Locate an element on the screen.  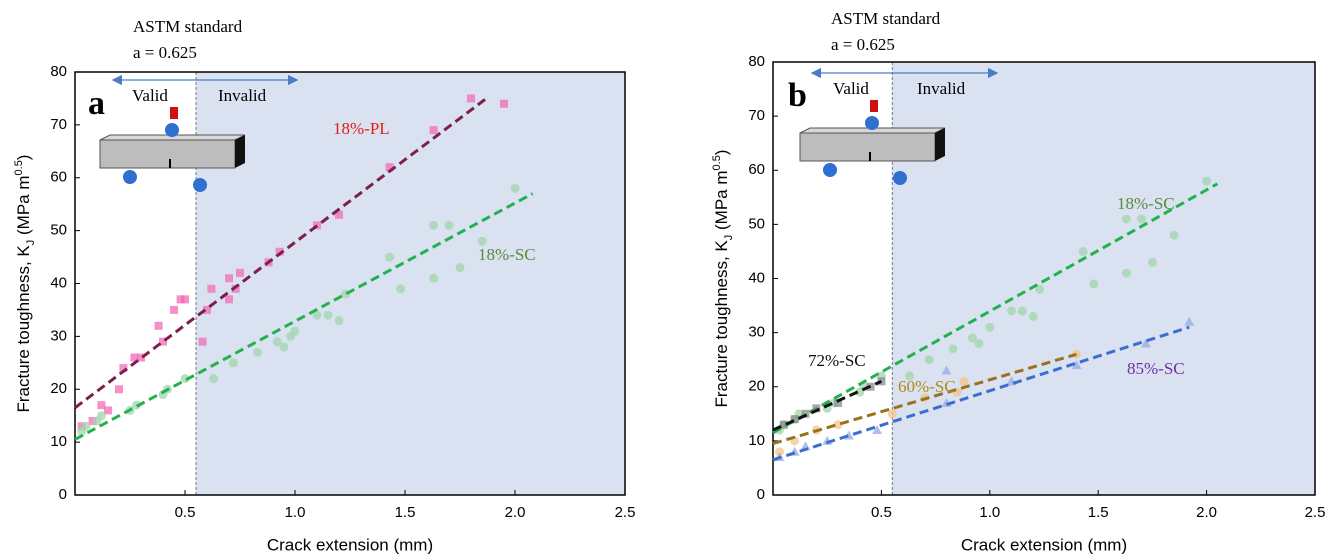
series-label: 72%-SC is located at coordinates (837, 360).